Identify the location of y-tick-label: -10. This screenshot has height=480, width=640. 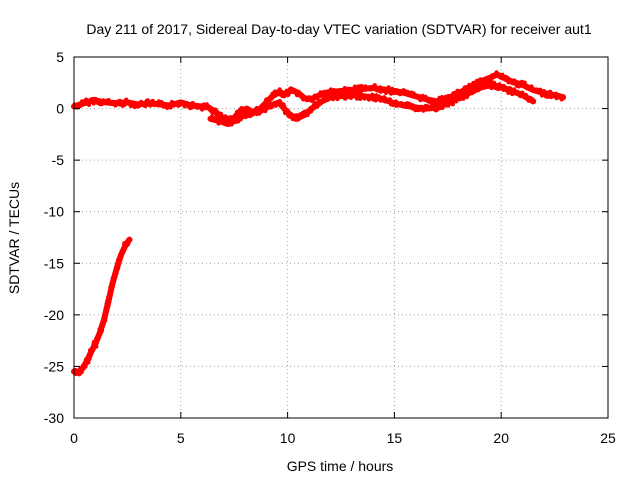
(54, 212).